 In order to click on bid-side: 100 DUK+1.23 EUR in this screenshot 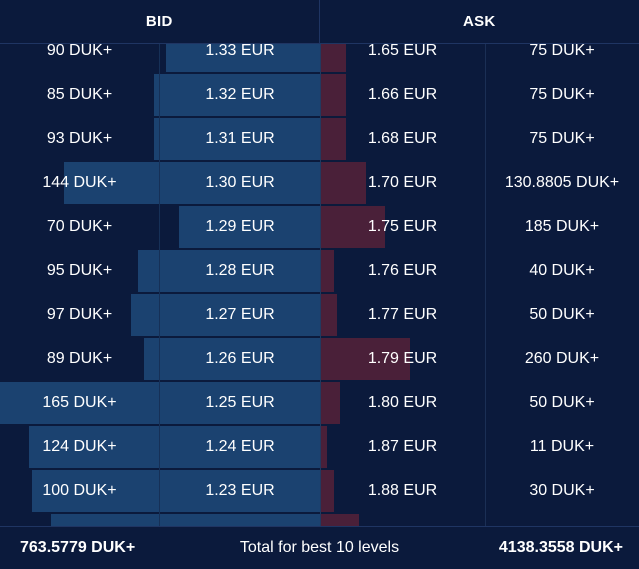, I will do `click(160, 491)`.